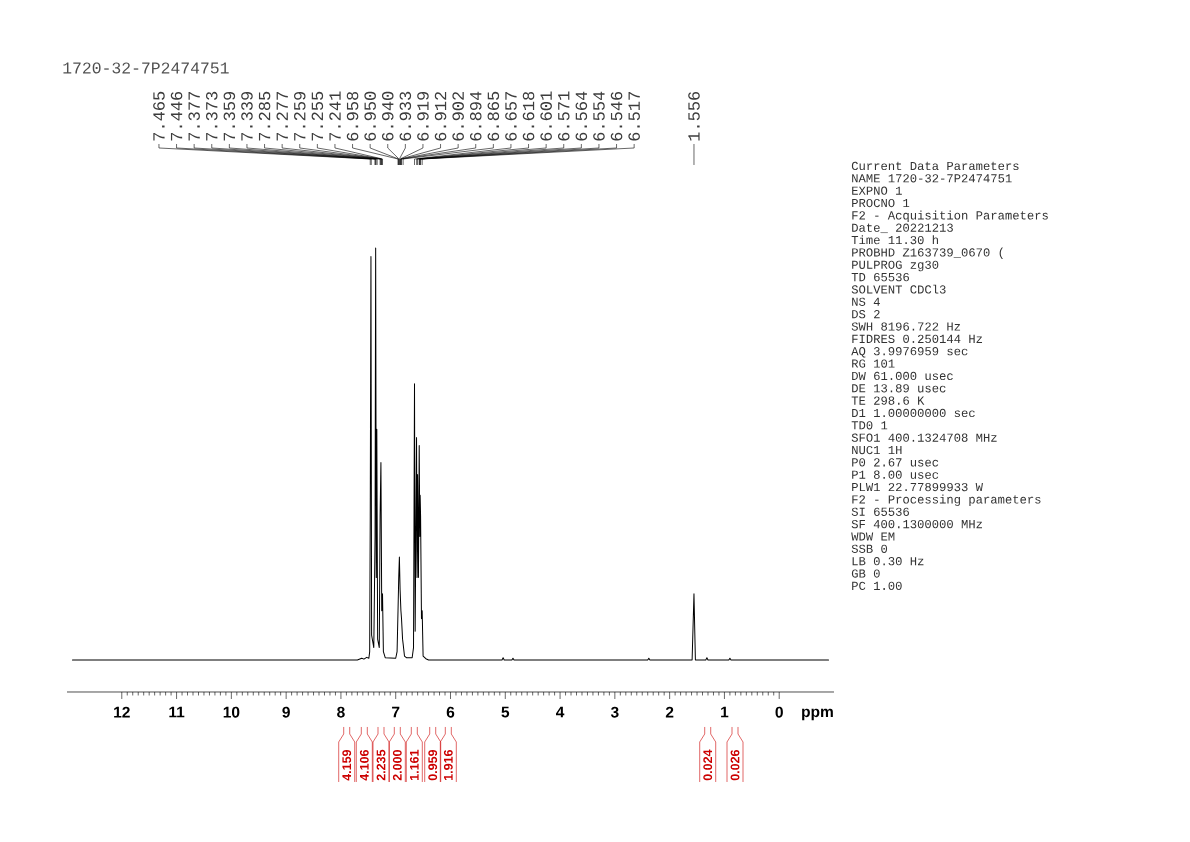  Describe the element at coordinates (397, 765) in the screenshot. I see `text: 2.000` at that location.